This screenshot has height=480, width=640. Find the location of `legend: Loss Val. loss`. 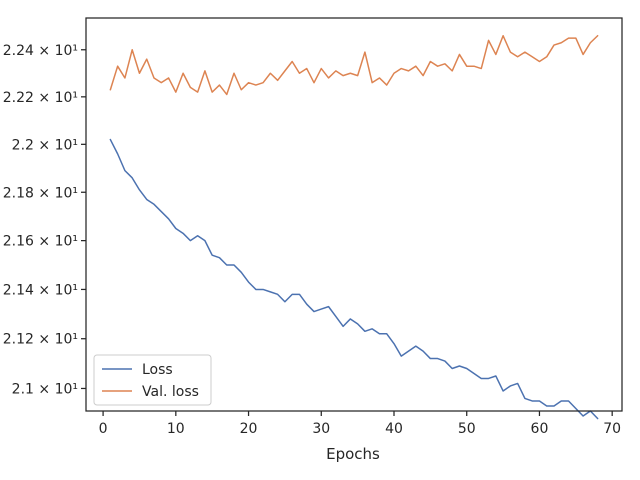

legend: Loss Val. loss is located at coordinates (152, 380).